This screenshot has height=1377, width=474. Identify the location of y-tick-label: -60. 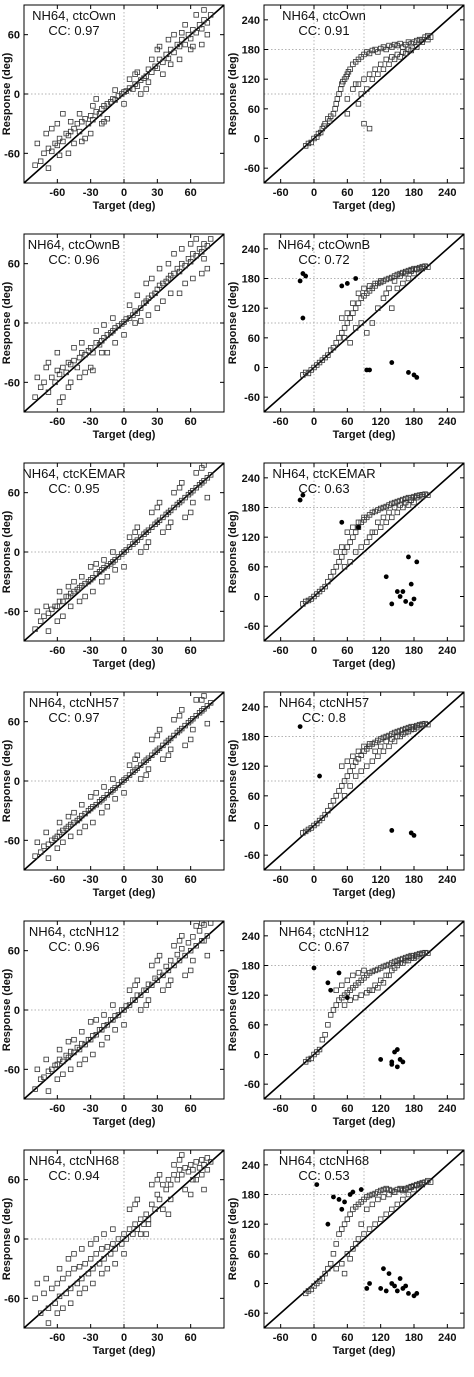
(252, 856).